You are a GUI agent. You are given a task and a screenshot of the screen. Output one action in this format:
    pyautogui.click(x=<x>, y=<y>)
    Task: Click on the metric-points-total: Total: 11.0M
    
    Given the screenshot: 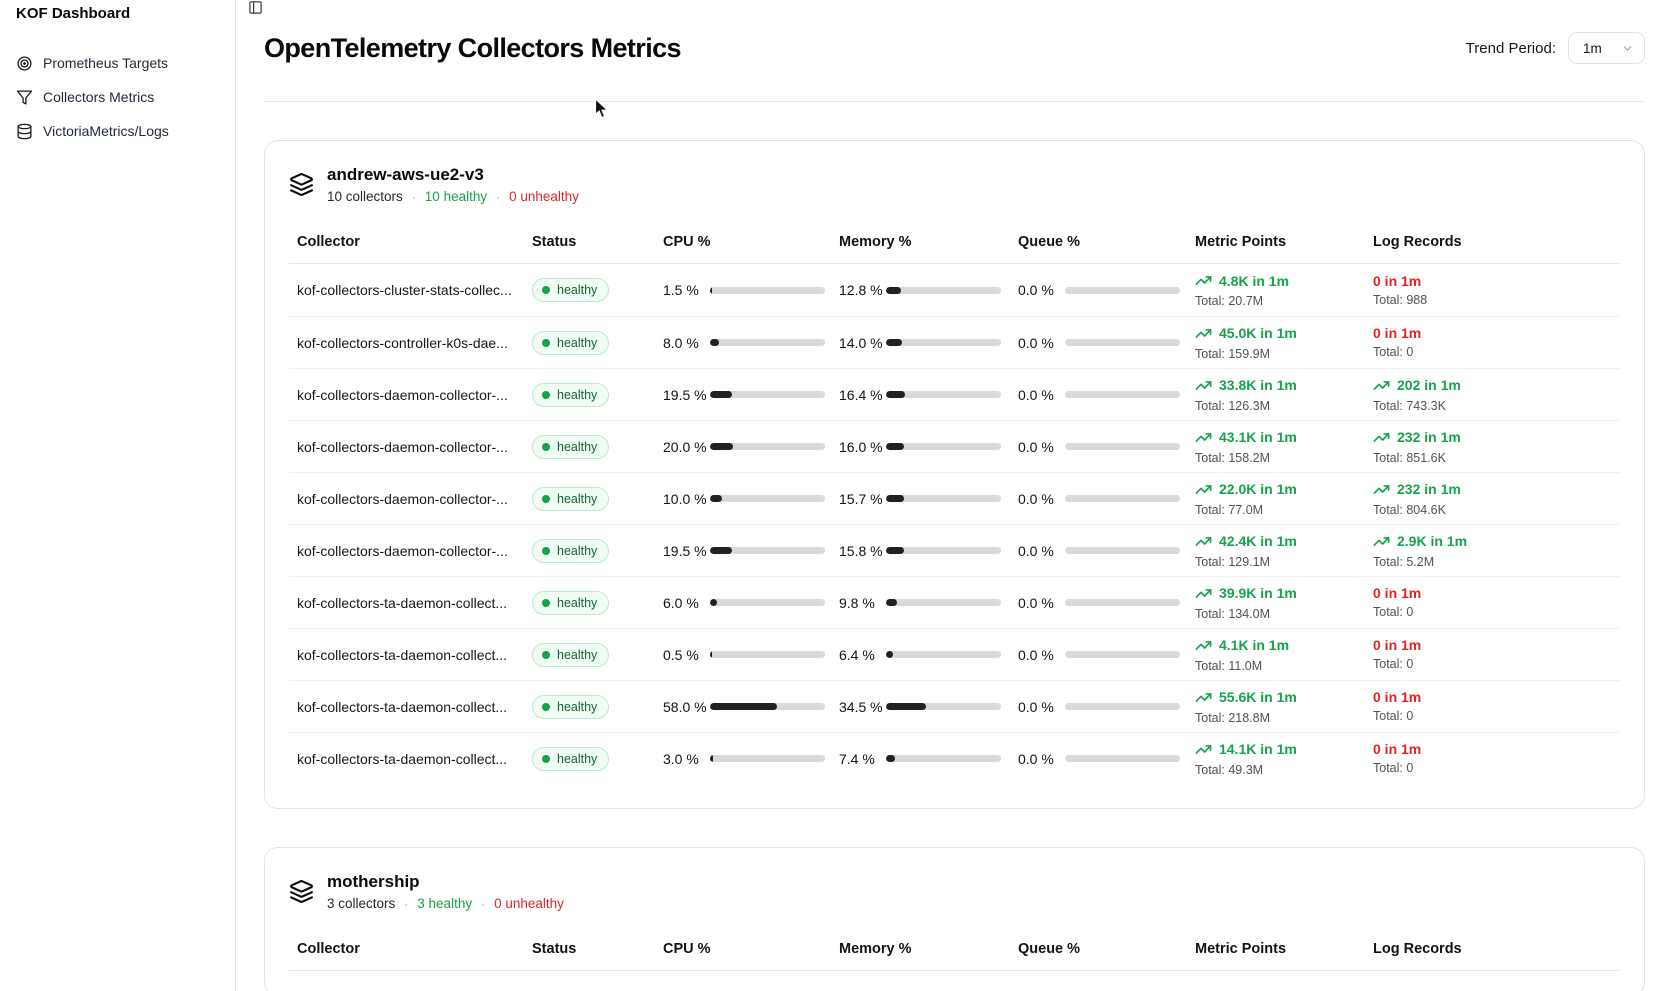 What is the action you would take?
    pyautogui.click(x=1229, y=665)
    